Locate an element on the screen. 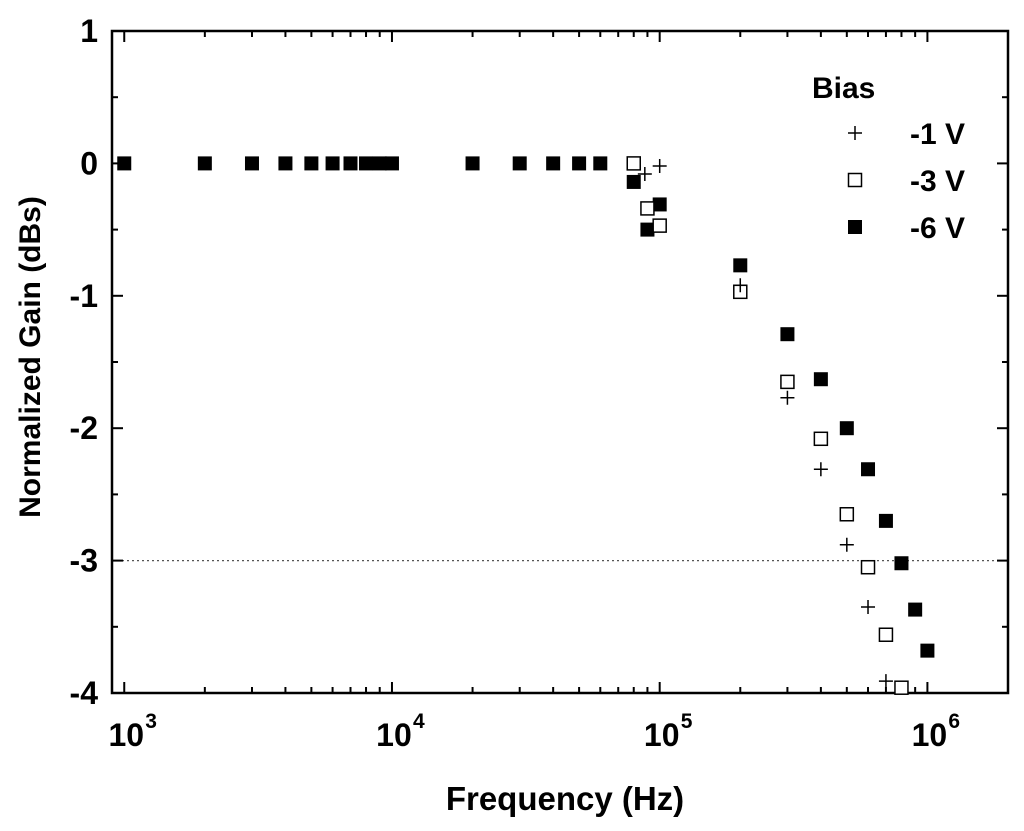 This screenshot has height=831, width=1024. legend-title: Bias is located at coordinates (843, 88).